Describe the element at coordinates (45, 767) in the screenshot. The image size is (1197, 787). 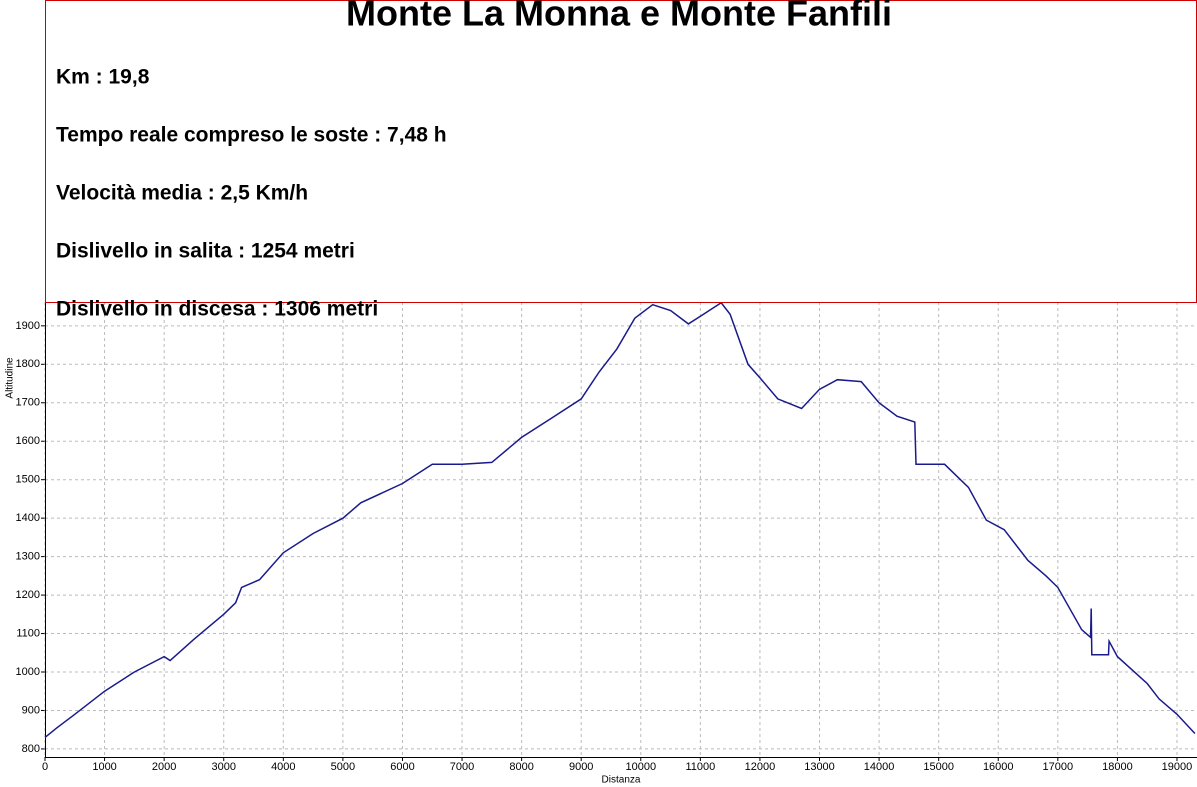
I see `x-tick-label: 0` at that location.